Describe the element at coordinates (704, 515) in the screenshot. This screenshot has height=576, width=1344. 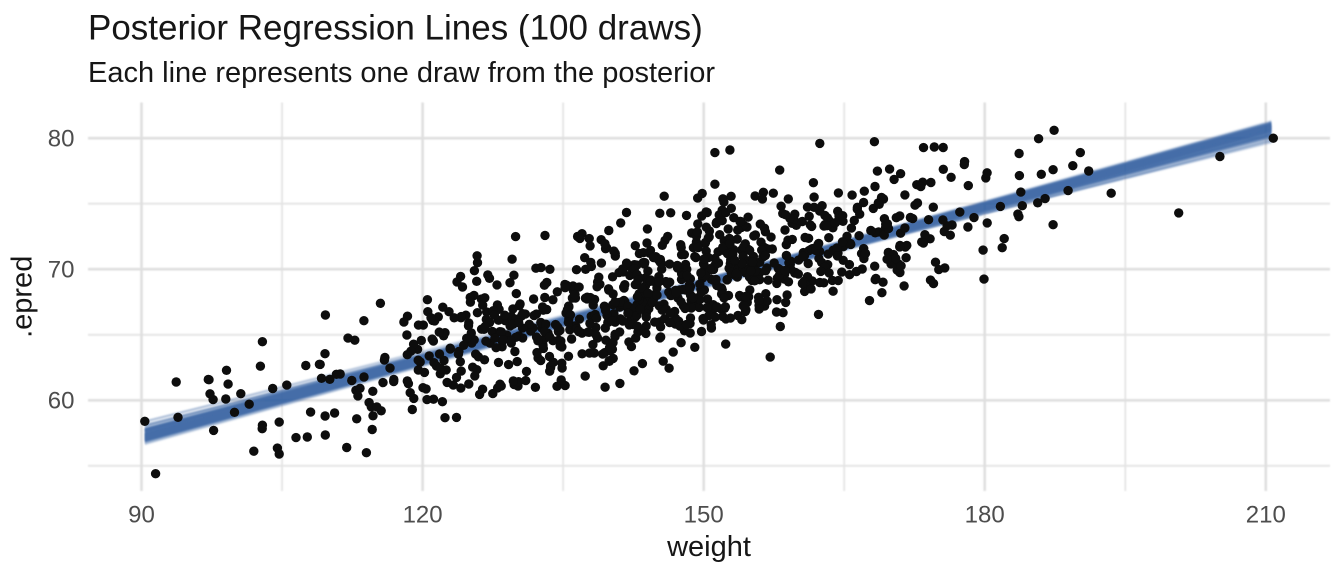
I see `svg-text: 150` at that location.